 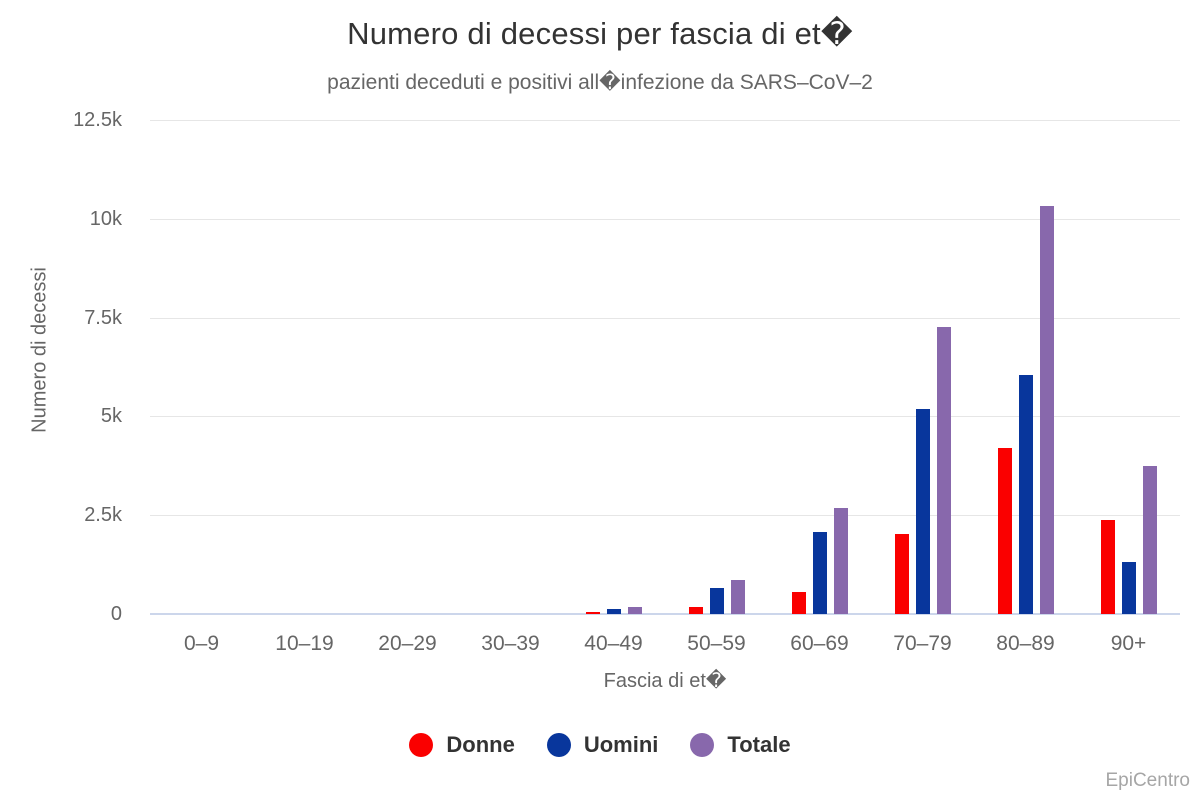 I want to click on x-tick-label-60-69: 60–69, so click(x=819, y=643).